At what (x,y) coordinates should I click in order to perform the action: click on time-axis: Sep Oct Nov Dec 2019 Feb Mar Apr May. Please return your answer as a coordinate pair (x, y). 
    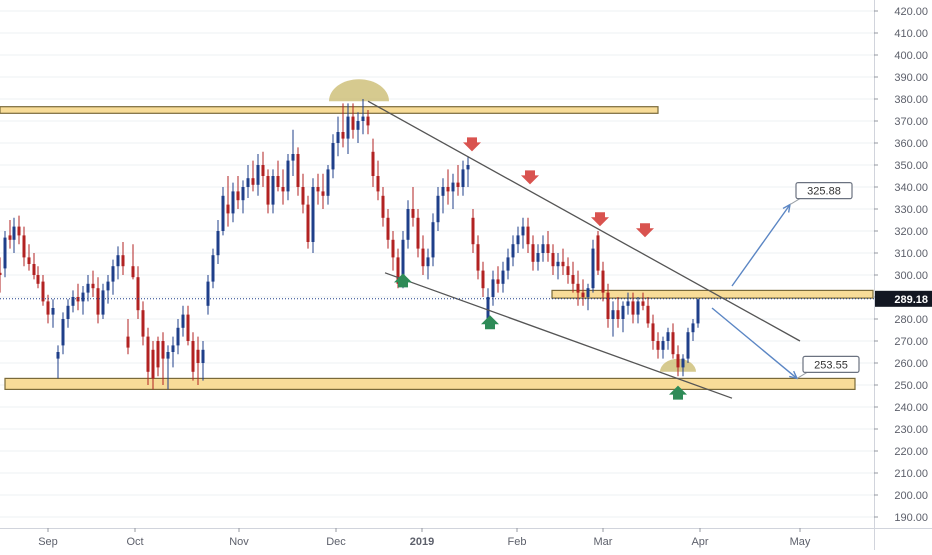
    Looking at the image, I should click on (466, 538).